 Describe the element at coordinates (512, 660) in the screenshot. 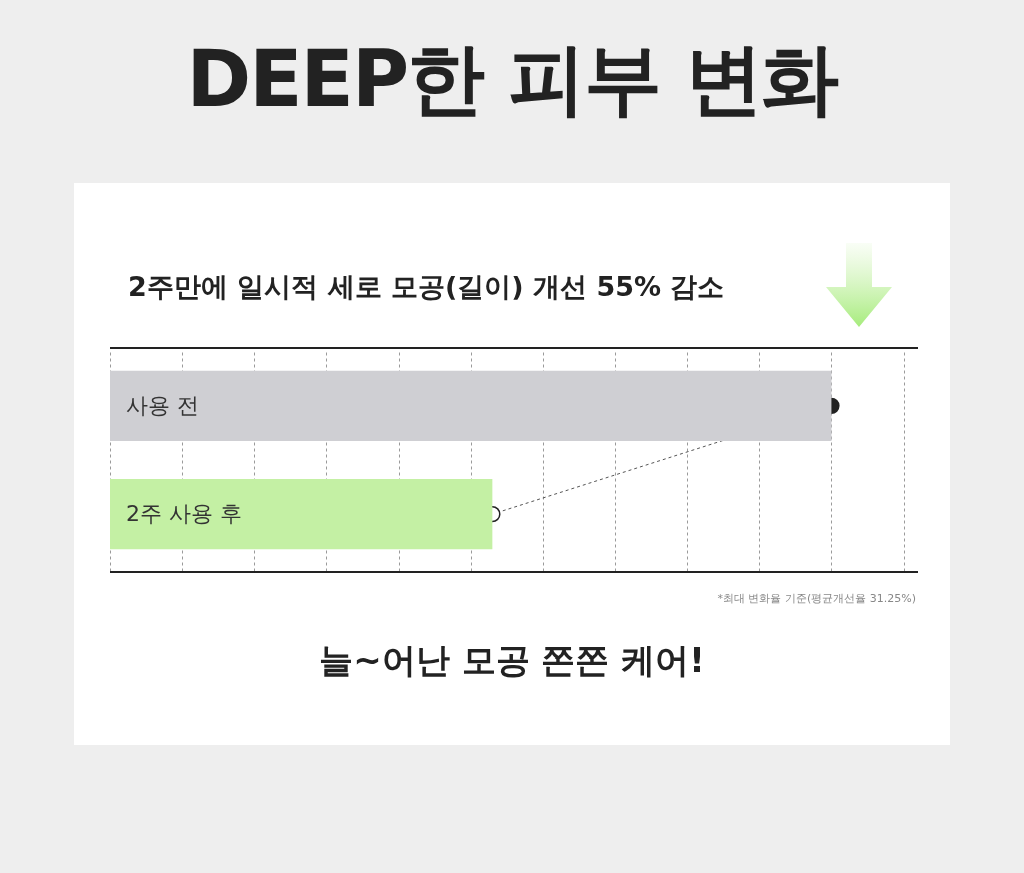

I see `text: 늘~어난 모공 쫀쫀 케어!` at that location.